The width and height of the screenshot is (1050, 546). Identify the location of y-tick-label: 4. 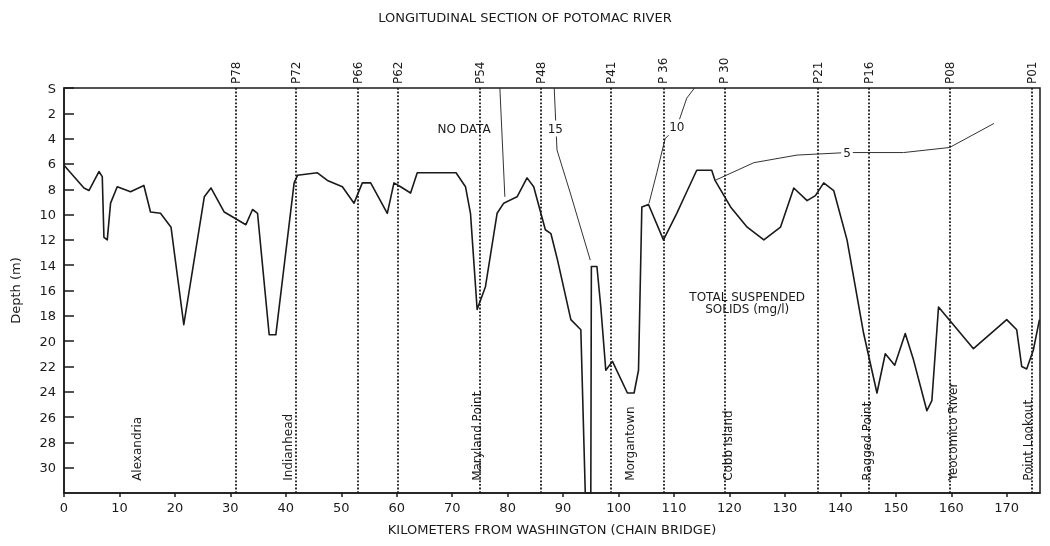
(51, 139).